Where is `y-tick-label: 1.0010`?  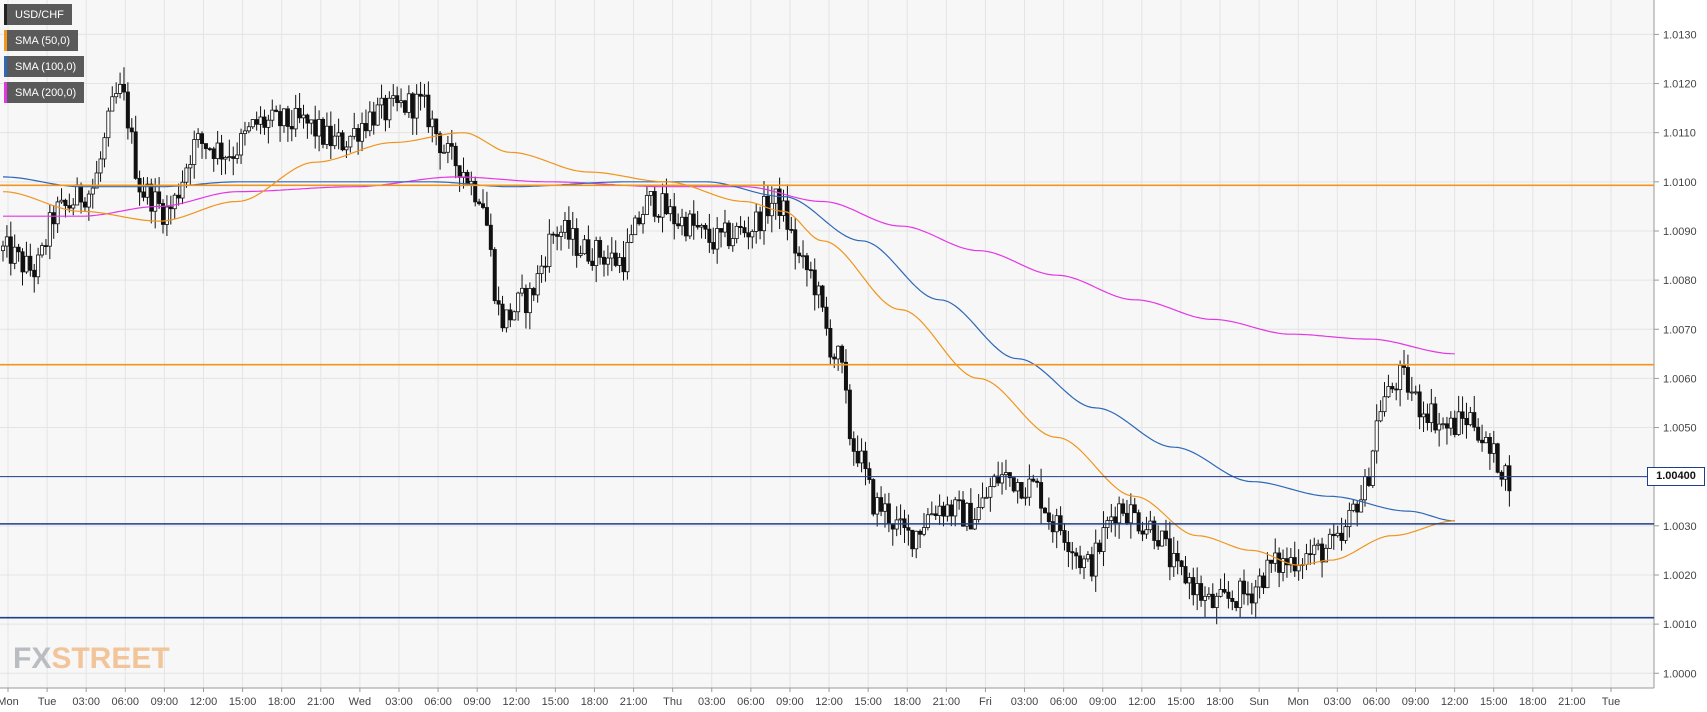 y-tick-label: 1.0010 is located at coordinates (1680, 625).